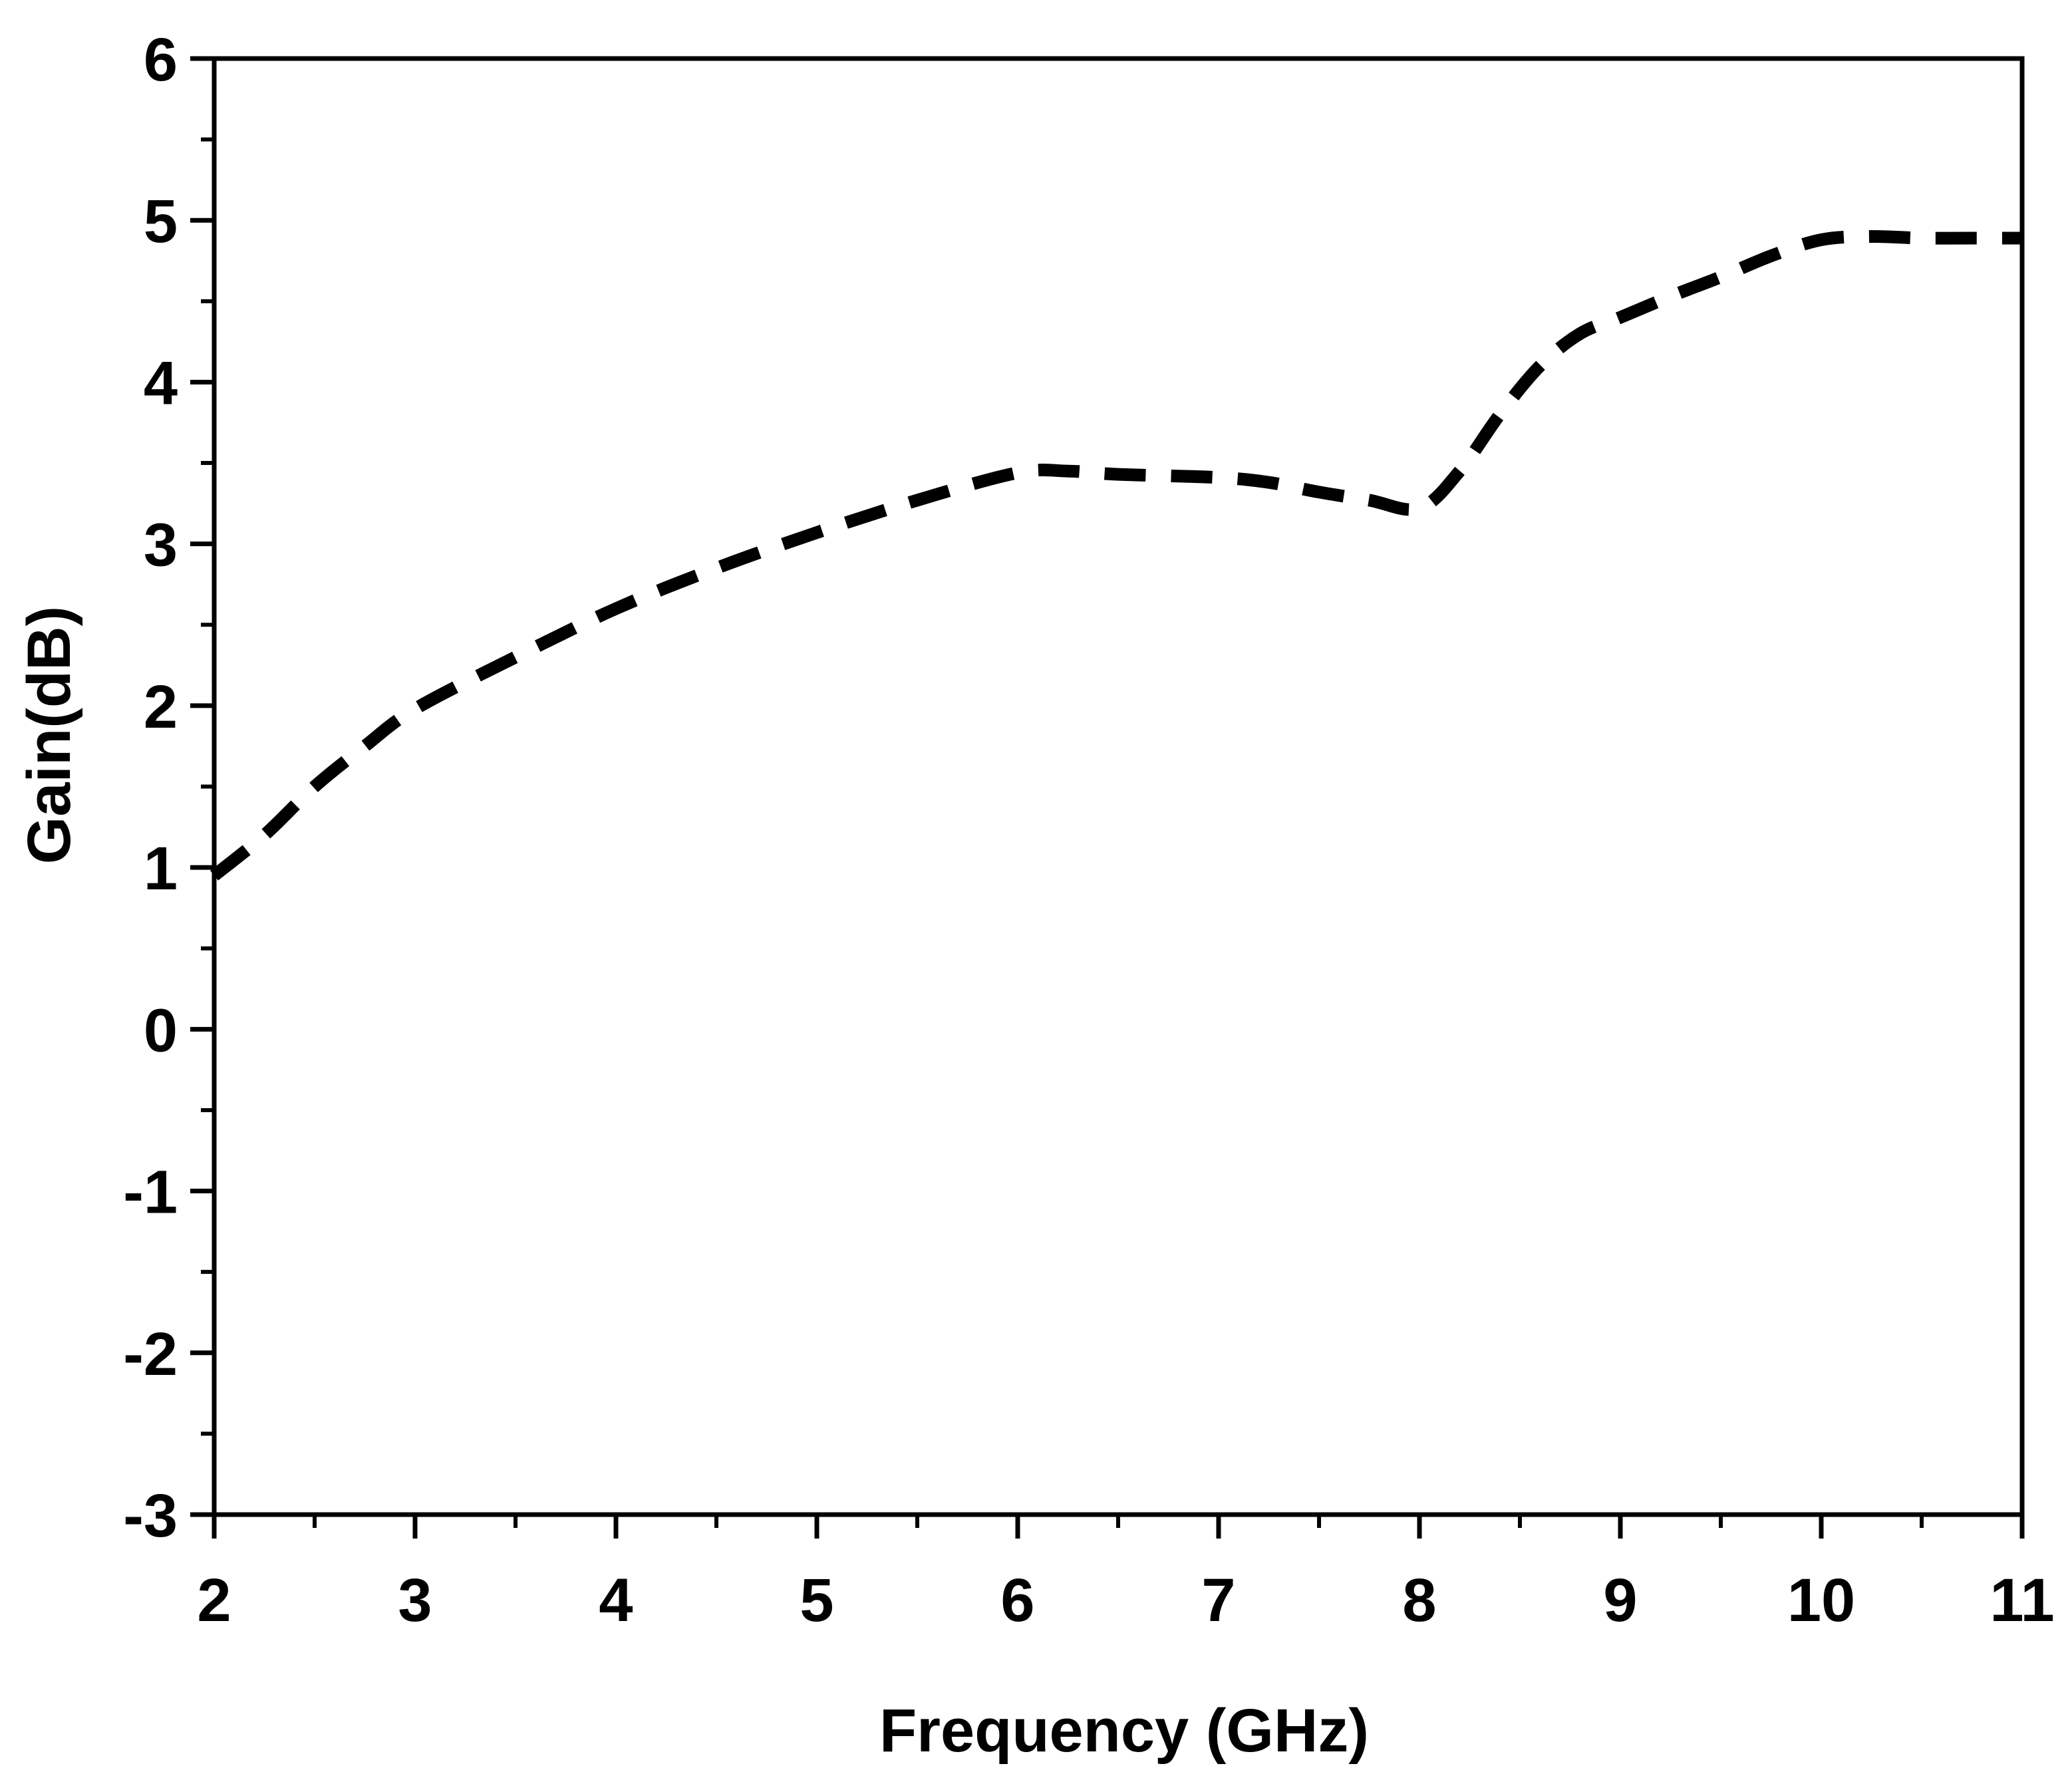 Image resolution: width=2072 pixels, height=1782 pixels. I want to click on y-tick-label: 4, so click(161, 383).